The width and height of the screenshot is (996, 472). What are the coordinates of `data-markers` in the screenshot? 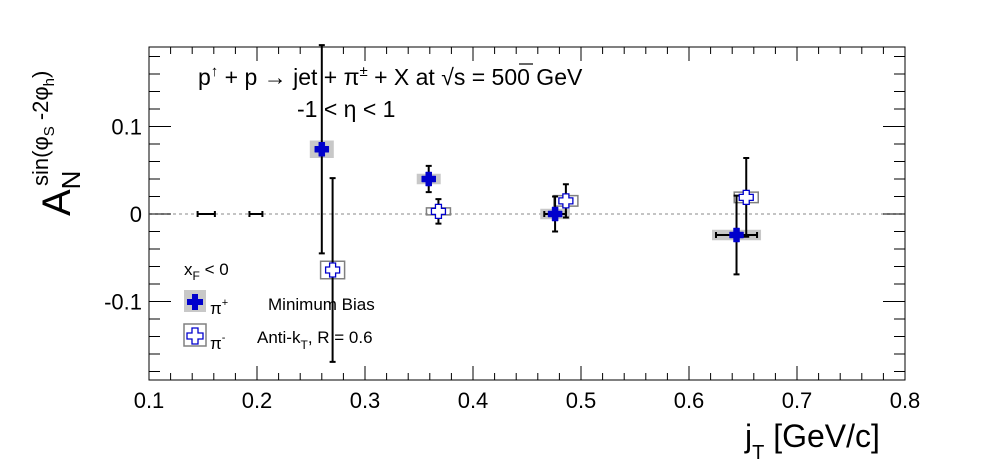 It's located at (534, 210).